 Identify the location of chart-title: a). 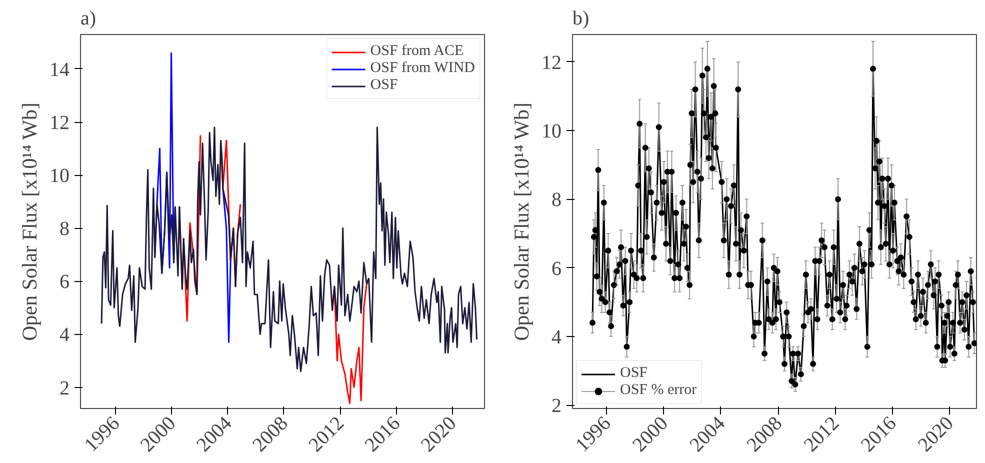
(88, 19).